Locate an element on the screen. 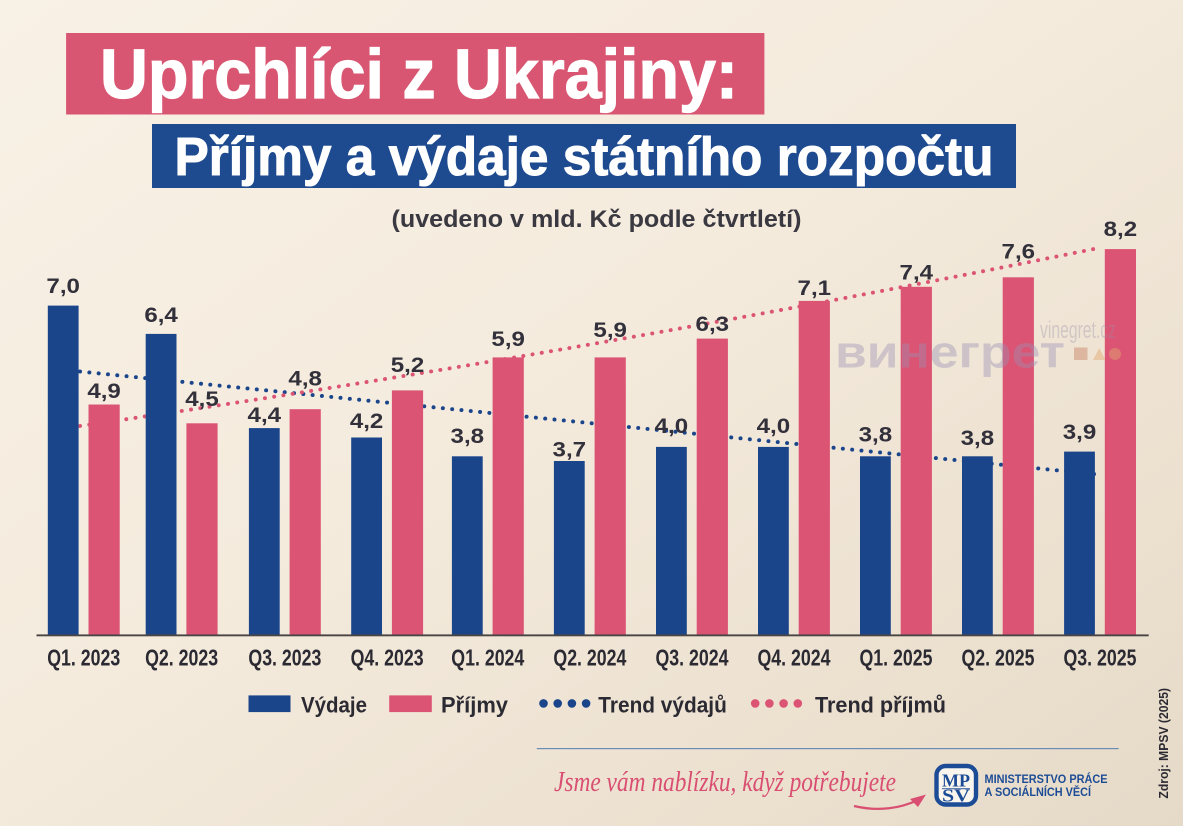  svg-text: 4,5 is located at coordinates (202, 399).